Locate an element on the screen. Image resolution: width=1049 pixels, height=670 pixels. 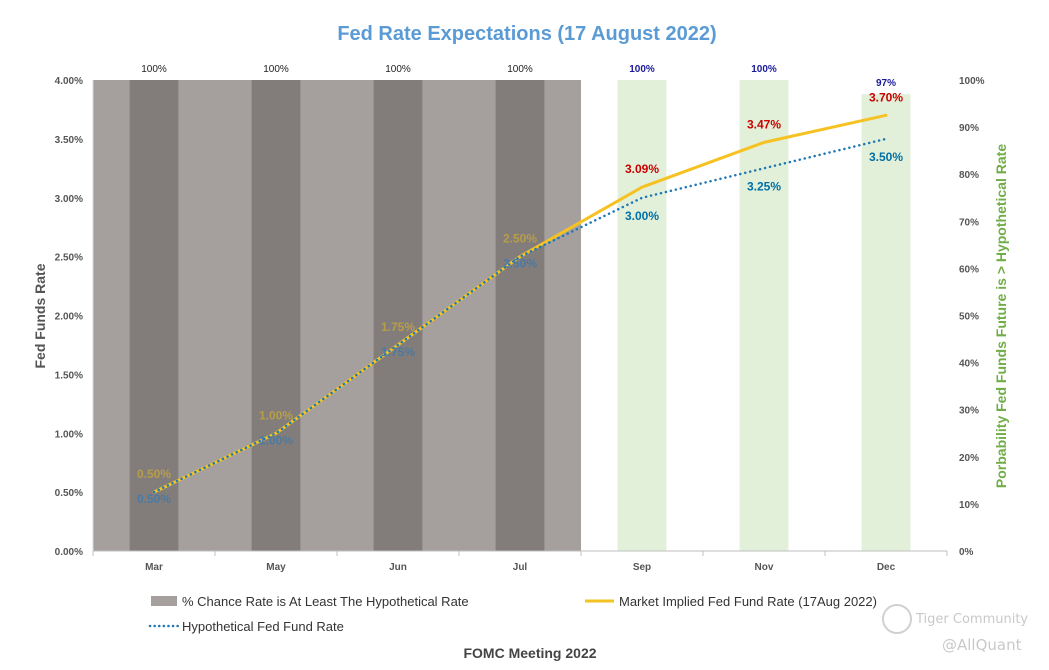
left-tick-label: 1.00% is located at coordinates (69, 434).